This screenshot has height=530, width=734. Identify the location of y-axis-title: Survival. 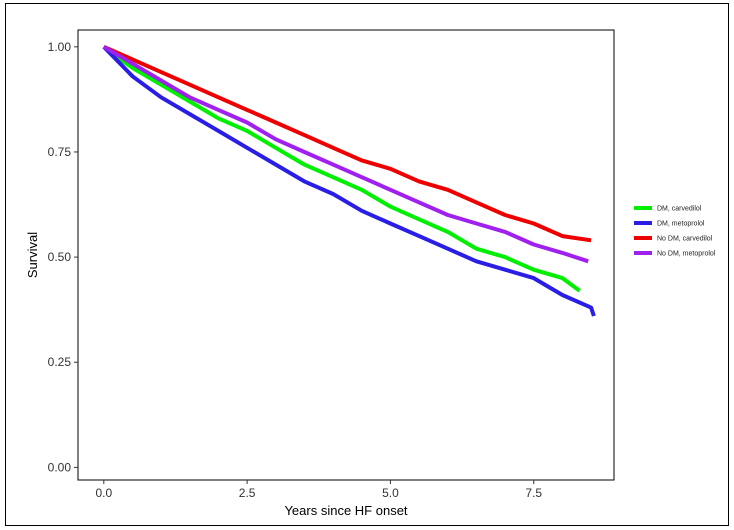
(32, 255).